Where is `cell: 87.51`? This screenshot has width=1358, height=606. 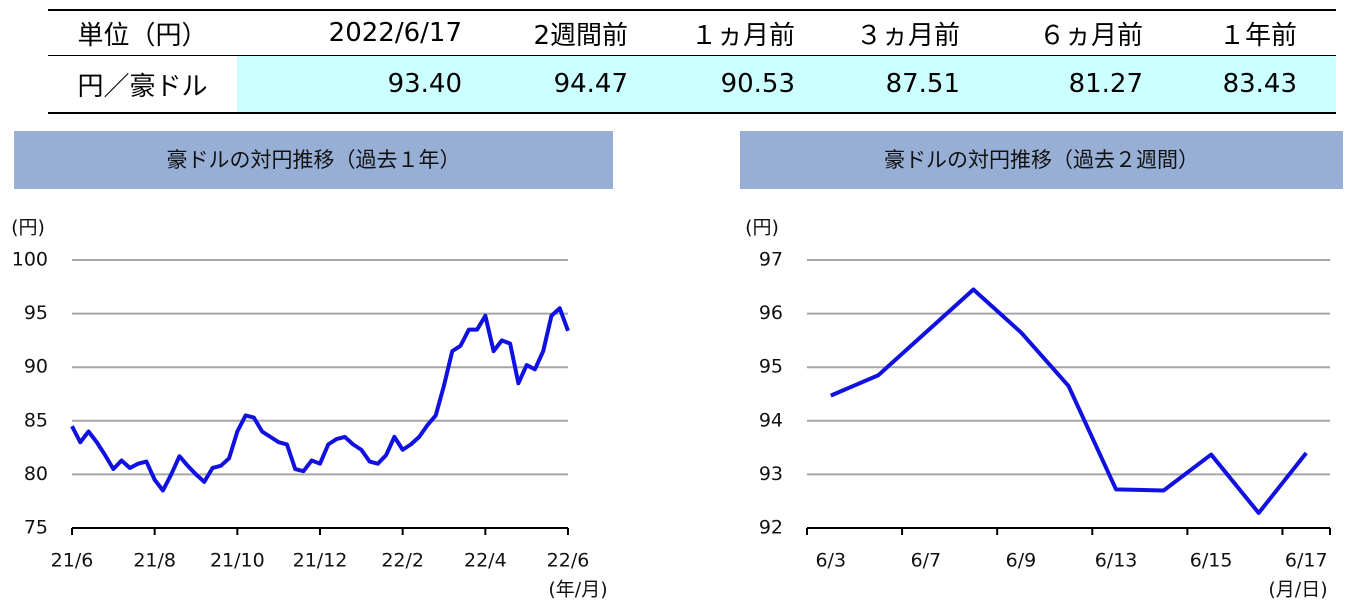
cell: 87.51 is located at coordinates (885, 84).